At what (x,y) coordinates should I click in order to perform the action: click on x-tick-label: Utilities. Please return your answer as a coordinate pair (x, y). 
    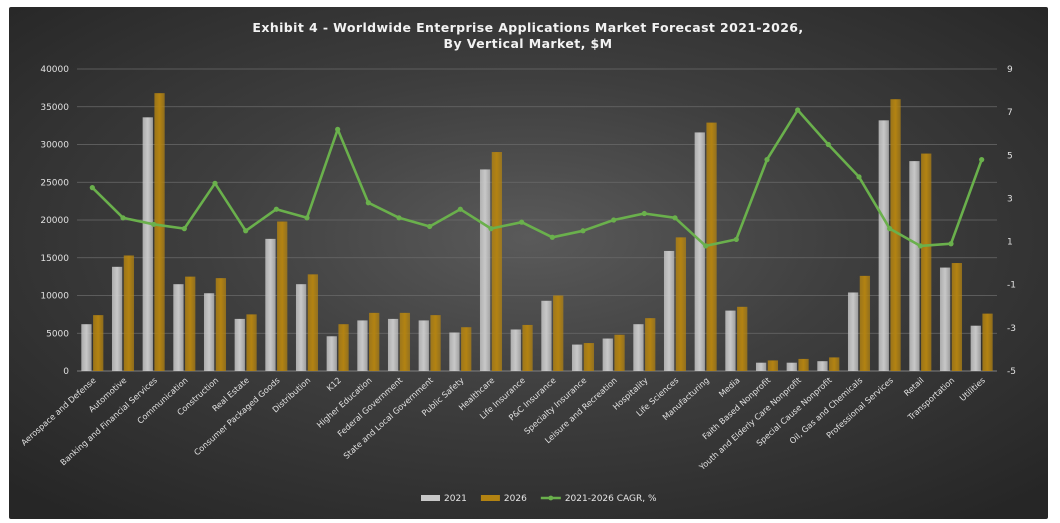
    Looking at the image, I should click on (972, 389).